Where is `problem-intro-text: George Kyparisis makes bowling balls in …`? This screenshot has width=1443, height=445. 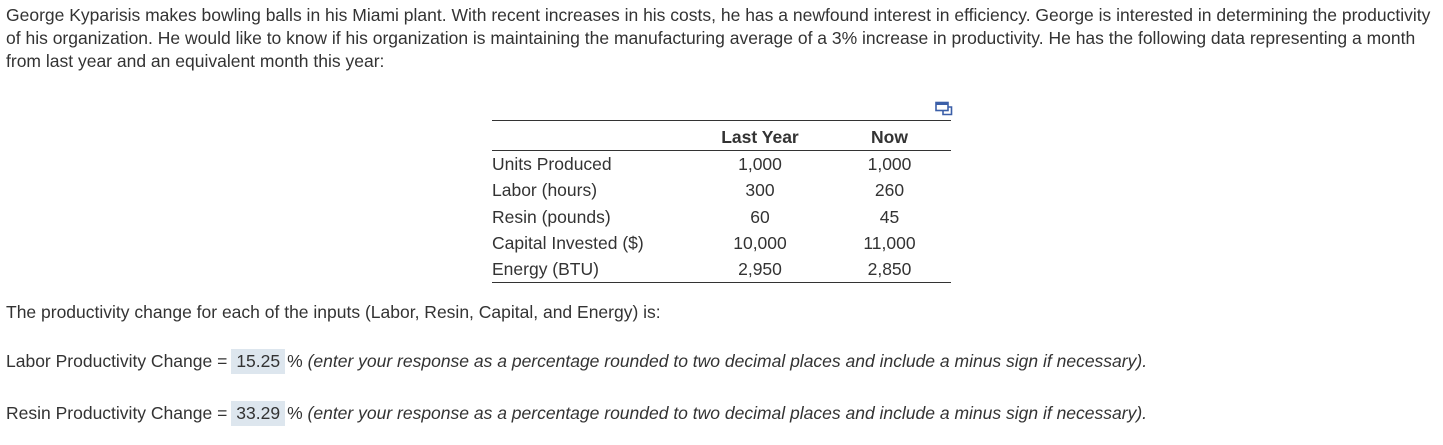 problem-intro-text: George Kyparisis makes bowling balls in … is located at coordinates (718, 38).